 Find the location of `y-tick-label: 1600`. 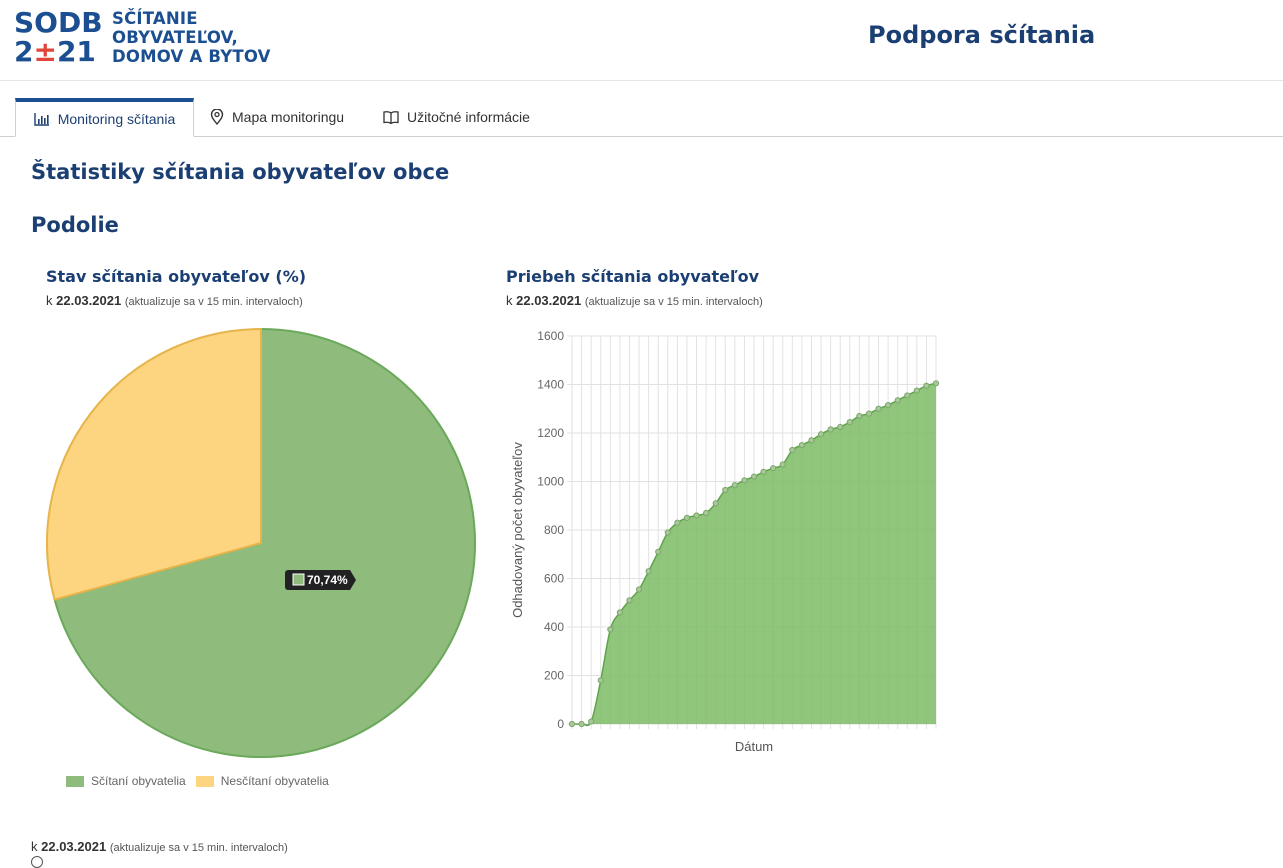

y-tick-label: 1600 is located at coordinates (550, 336).